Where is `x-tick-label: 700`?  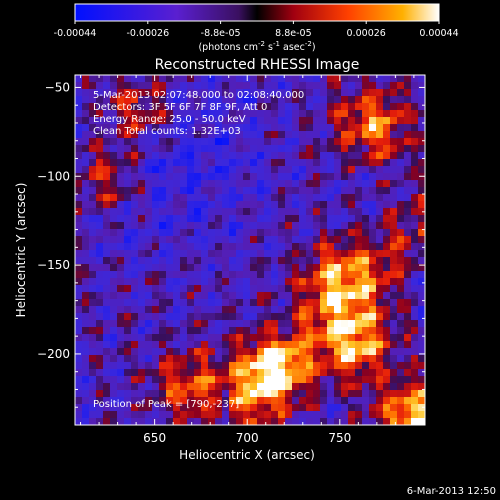 x-tick-label: 700 is located at coordinates (247, 438).